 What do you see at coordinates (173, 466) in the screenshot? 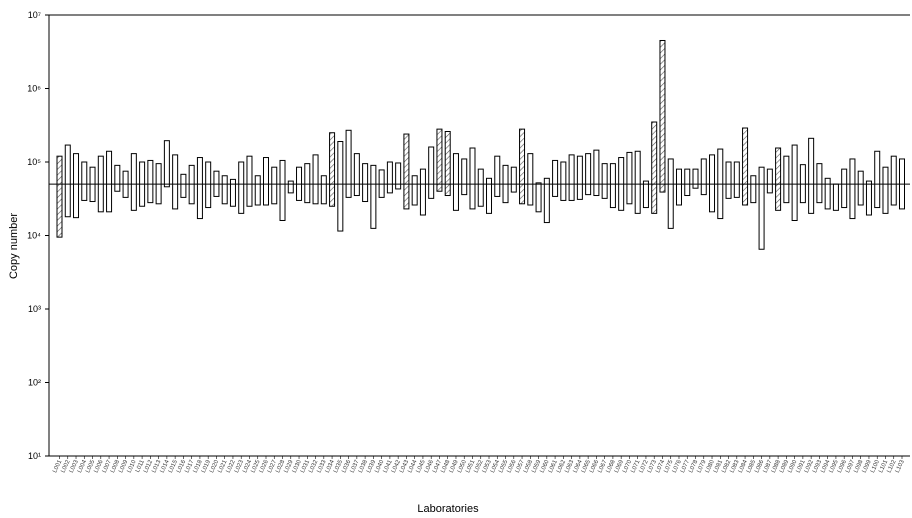
I see `x-tick-label: L015` at bounding box center [173, 466].